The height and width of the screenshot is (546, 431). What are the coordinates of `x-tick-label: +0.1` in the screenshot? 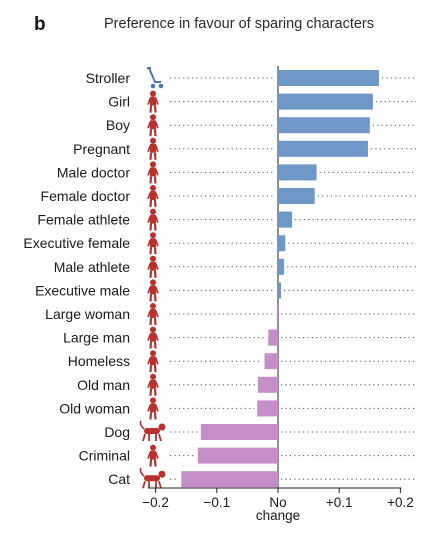 It's located at (339, 502).